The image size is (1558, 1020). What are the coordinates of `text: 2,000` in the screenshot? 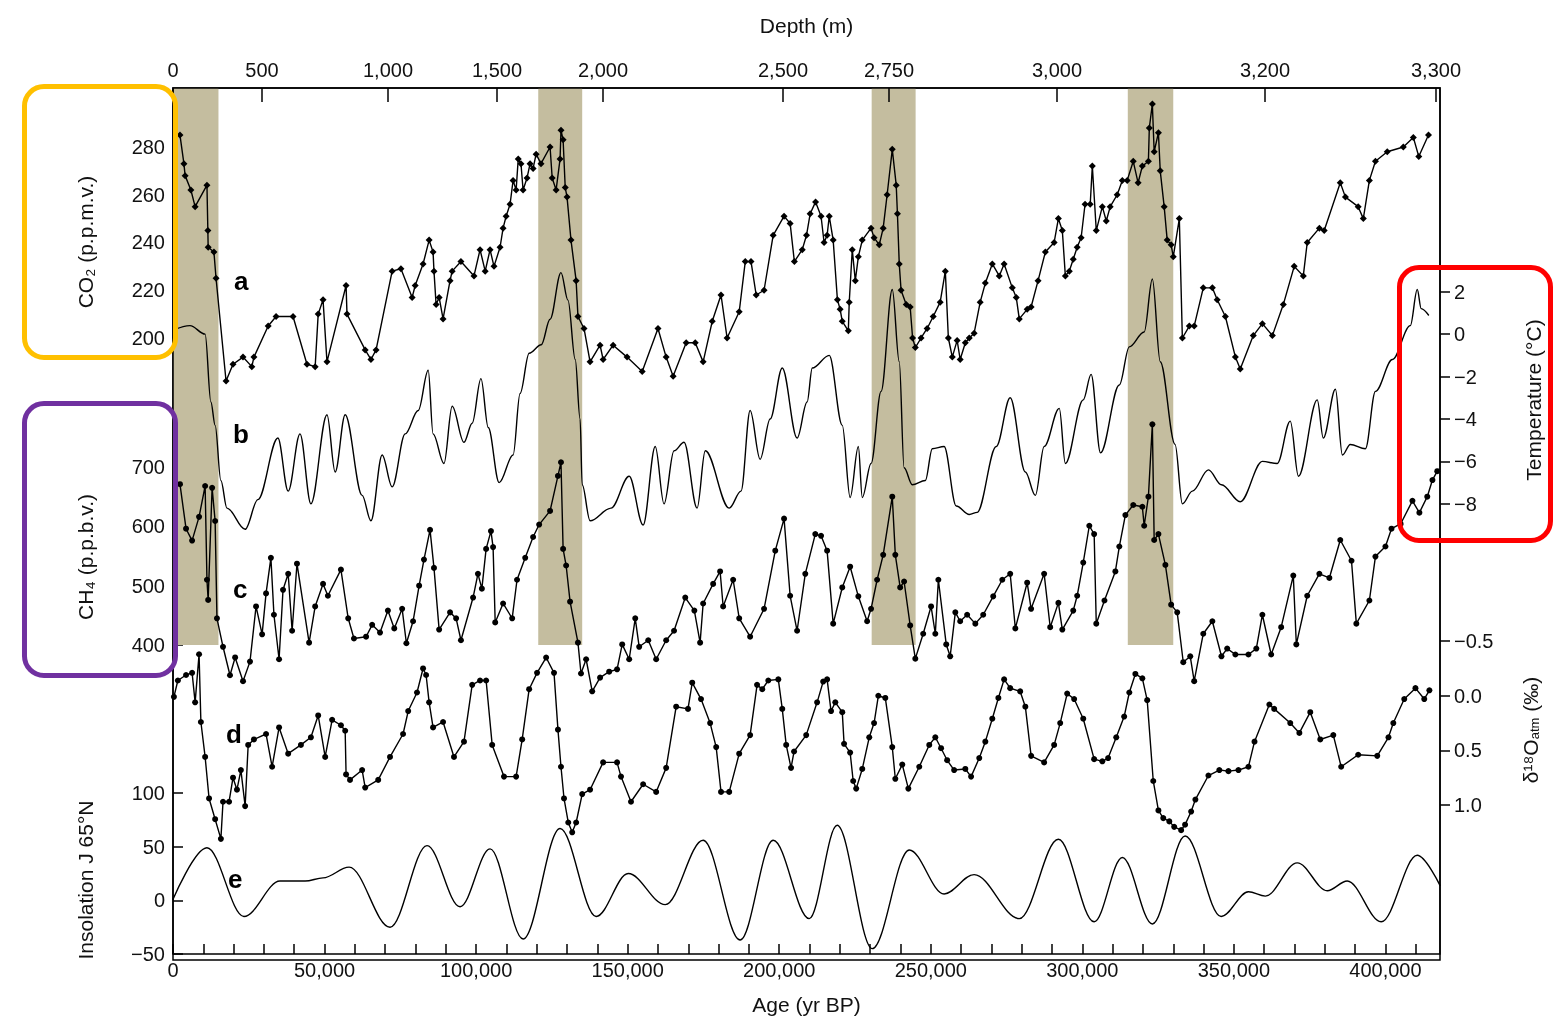 It's located at (603, 70).